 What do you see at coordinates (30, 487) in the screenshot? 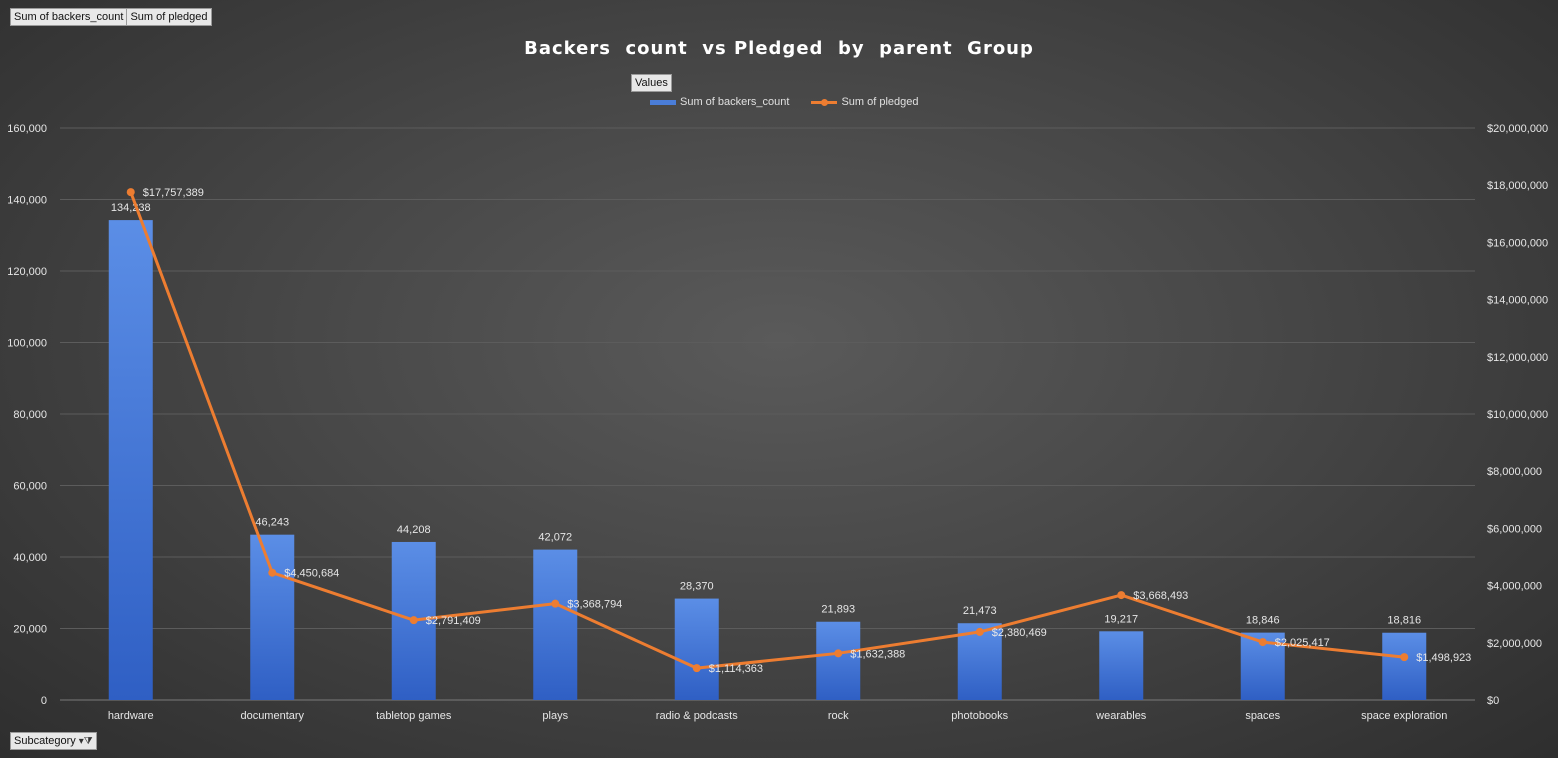
I see `y-left-tick-label: 60,000` at bounding box center [30, 487].